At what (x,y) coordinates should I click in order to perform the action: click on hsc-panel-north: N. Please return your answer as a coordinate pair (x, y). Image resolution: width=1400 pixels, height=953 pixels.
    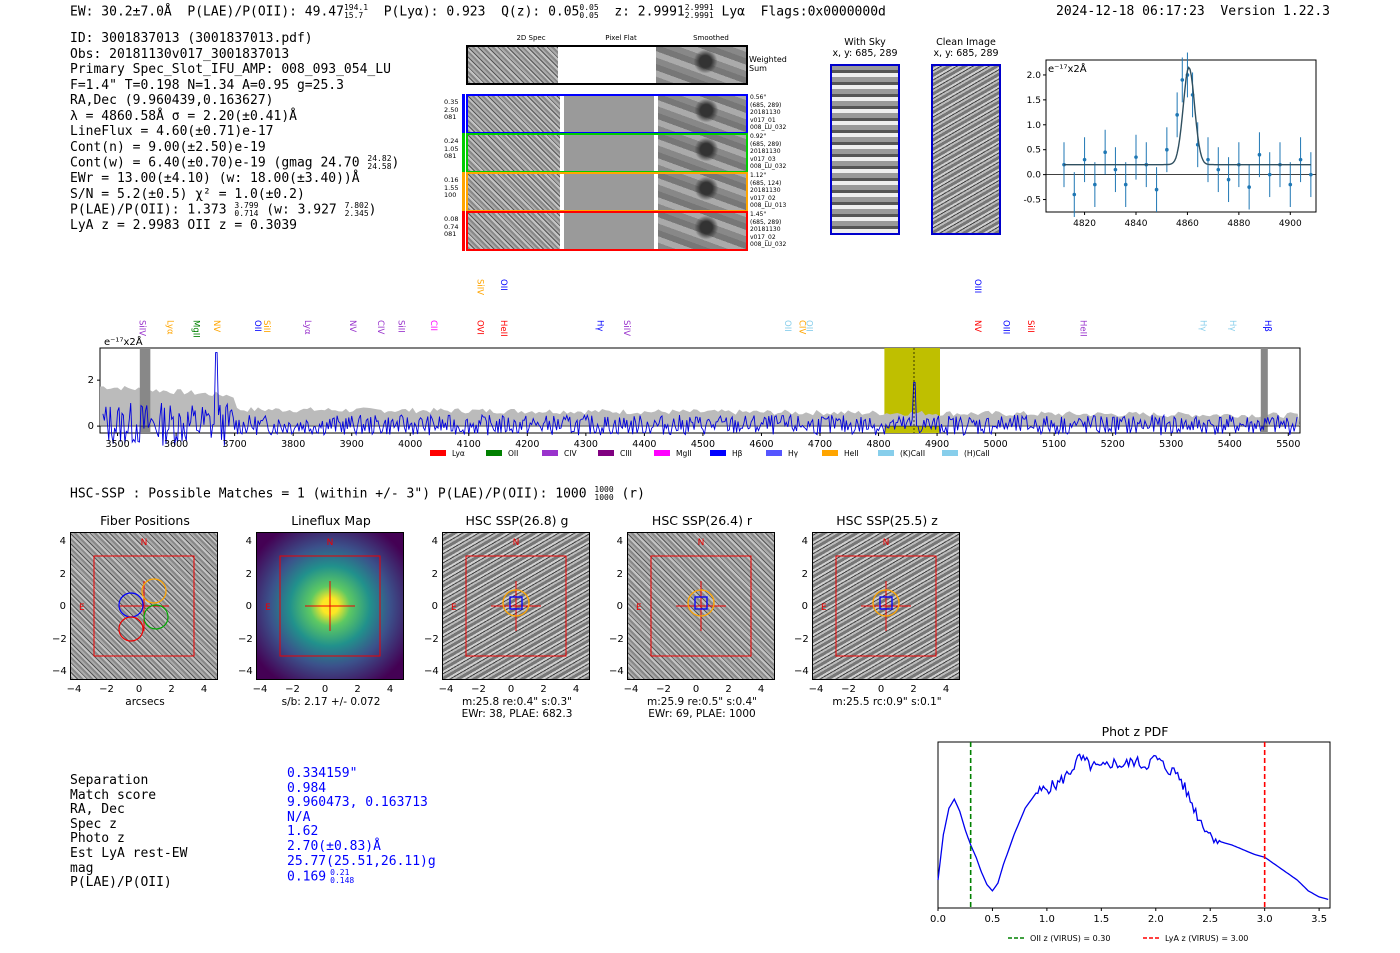
    Looking at the image, I should click on (886, 543).